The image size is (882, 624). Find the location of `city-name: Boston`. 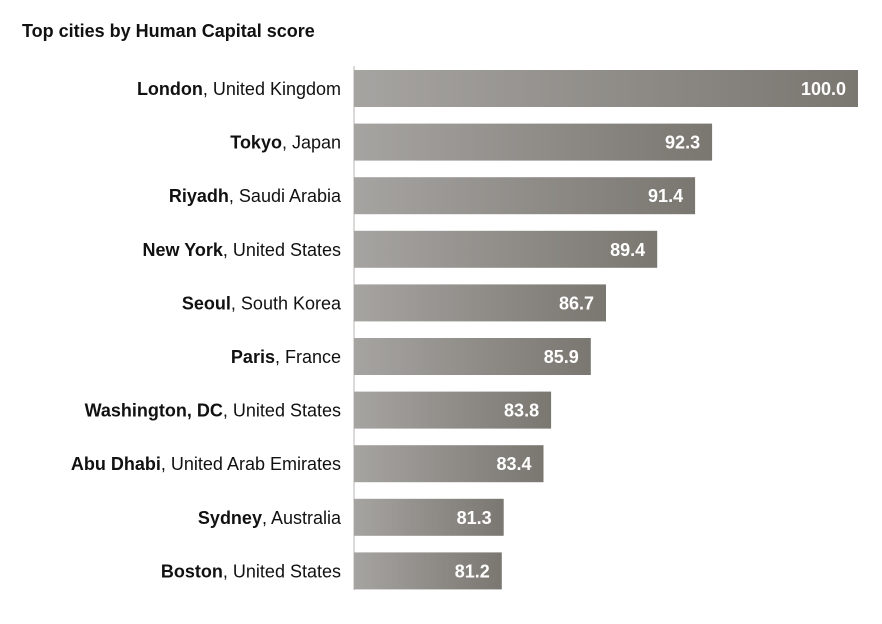

city-name: Boston is located at coordinates (192, 571).